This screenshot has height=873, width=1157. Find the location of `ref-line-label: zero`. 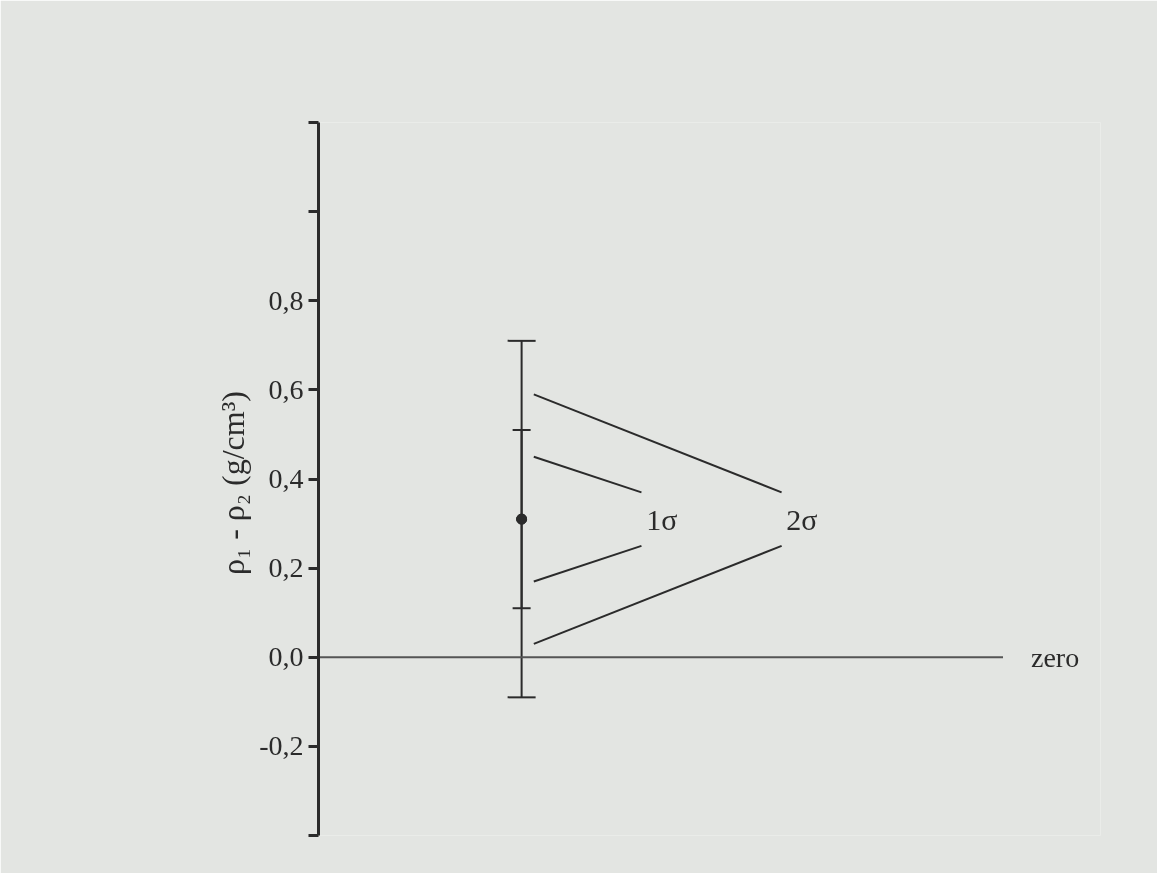

ref-line-label: zero is located at coordinates (1055, 657).